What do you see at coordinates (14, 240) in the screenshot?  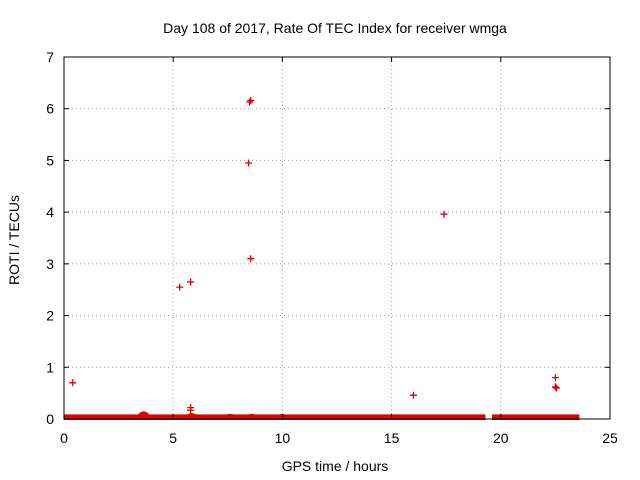 I see `y-axis-label: ROTI / TECUs` at bounding box center [14, 240].